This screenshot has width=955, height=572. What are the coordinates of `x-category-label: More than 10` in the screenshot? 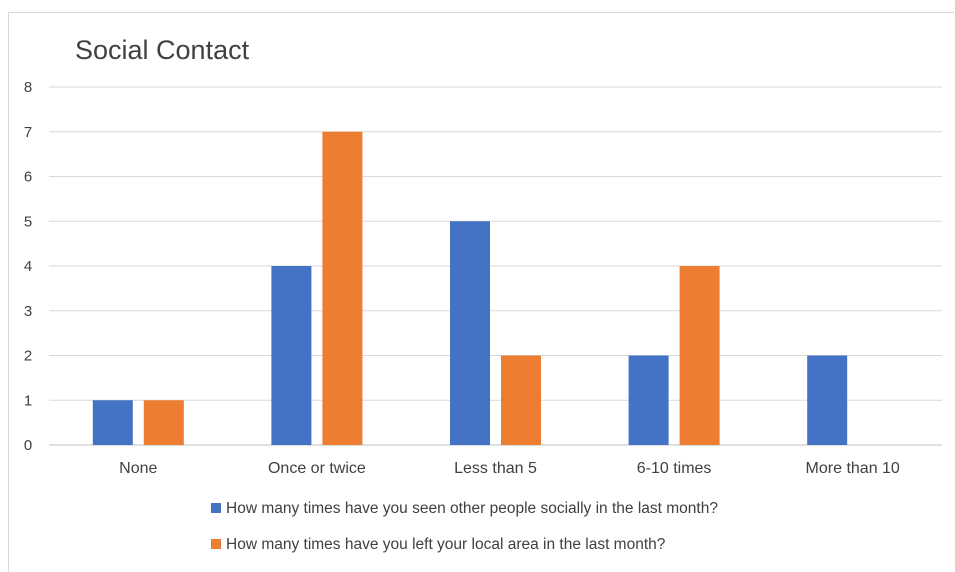 It's located at (853, 468).